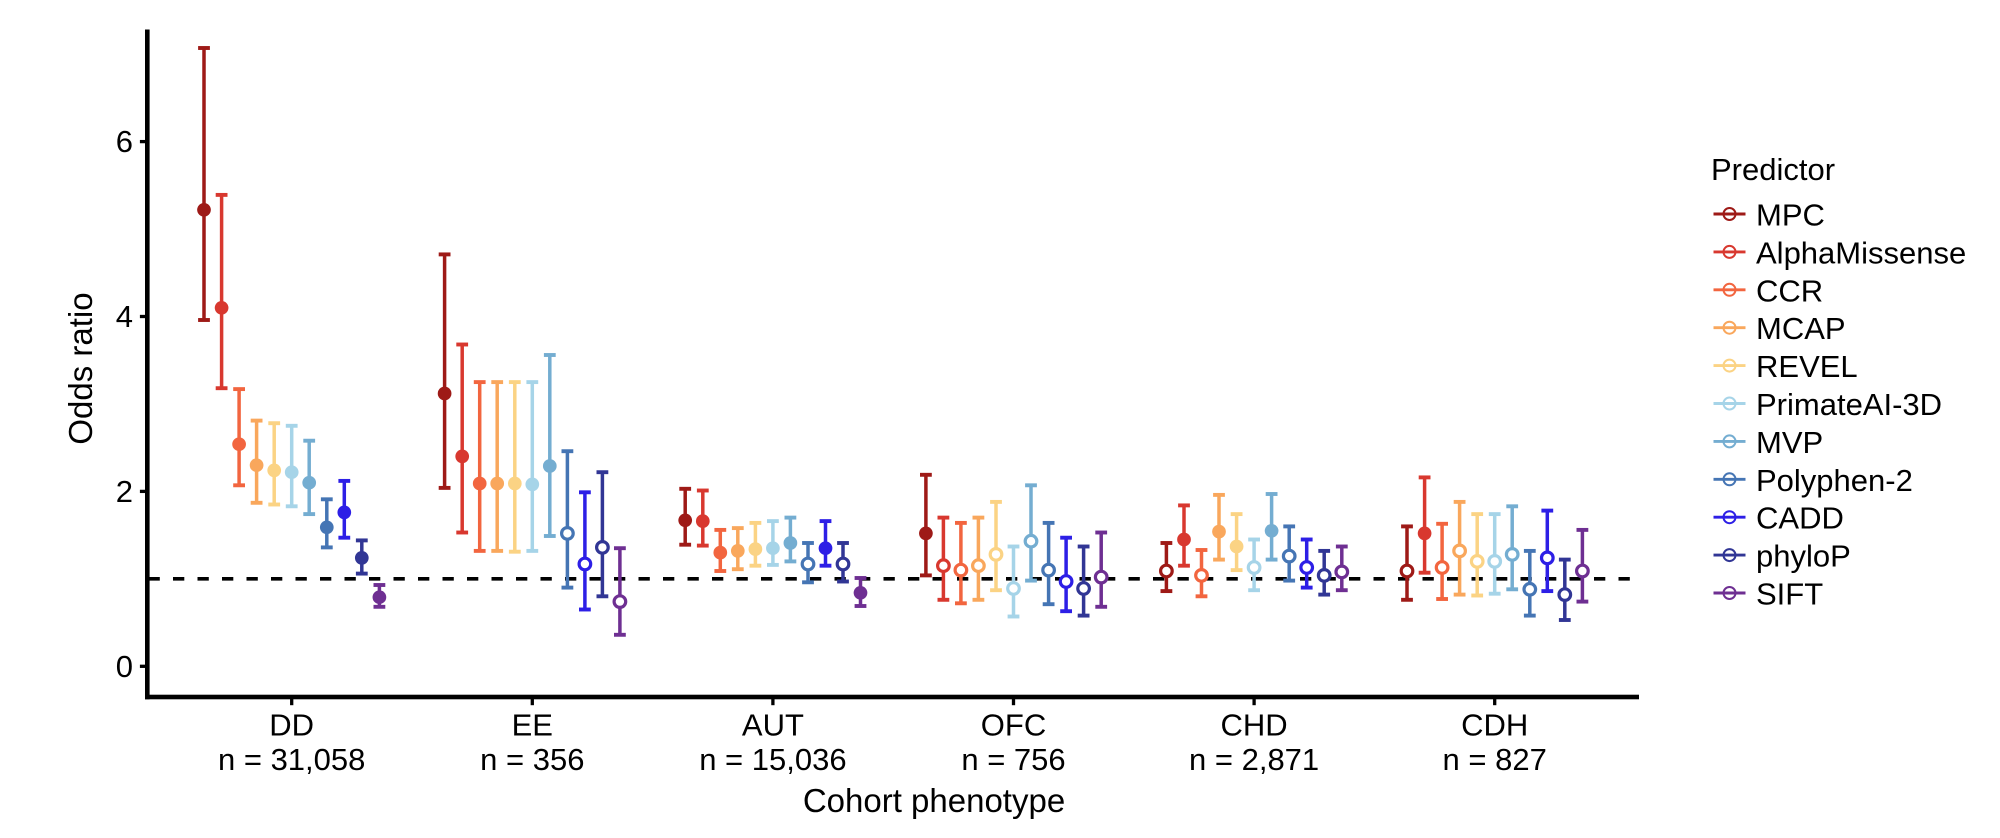 This screenshot has width=2000, height=838. What do you see at coordinates (1495, 759) in the screenshot?
I see `svg-text: n = 827` at bounding box center [1495, 759].